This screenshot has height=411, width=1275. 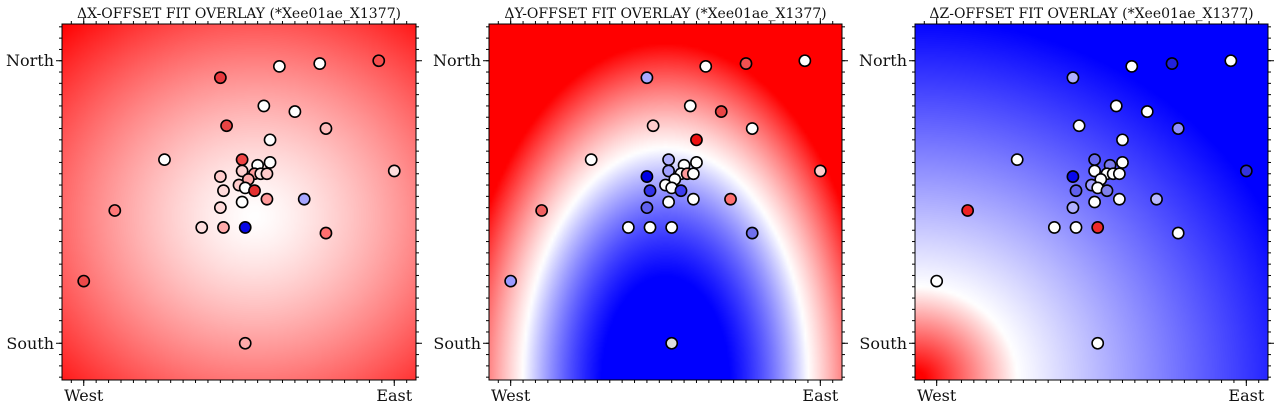 I want to click on panel-title: ΔX-OFFSET FIT OVERLAY (*Xee01ae_X1377), so click(x=239, y=14).